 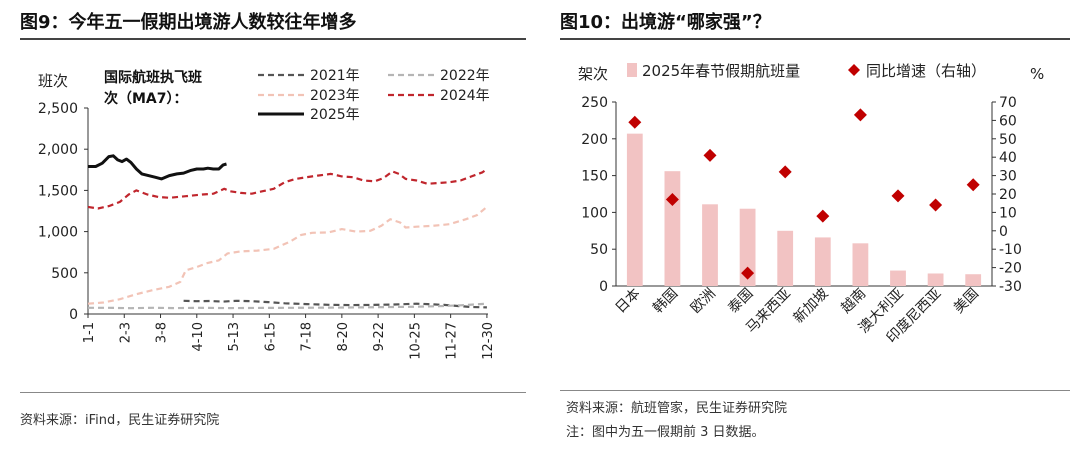 What do you see at coordinates (665, 301) in the screenshot?
I see `x-category-label: 韩国` at bounding box center [665, 301].